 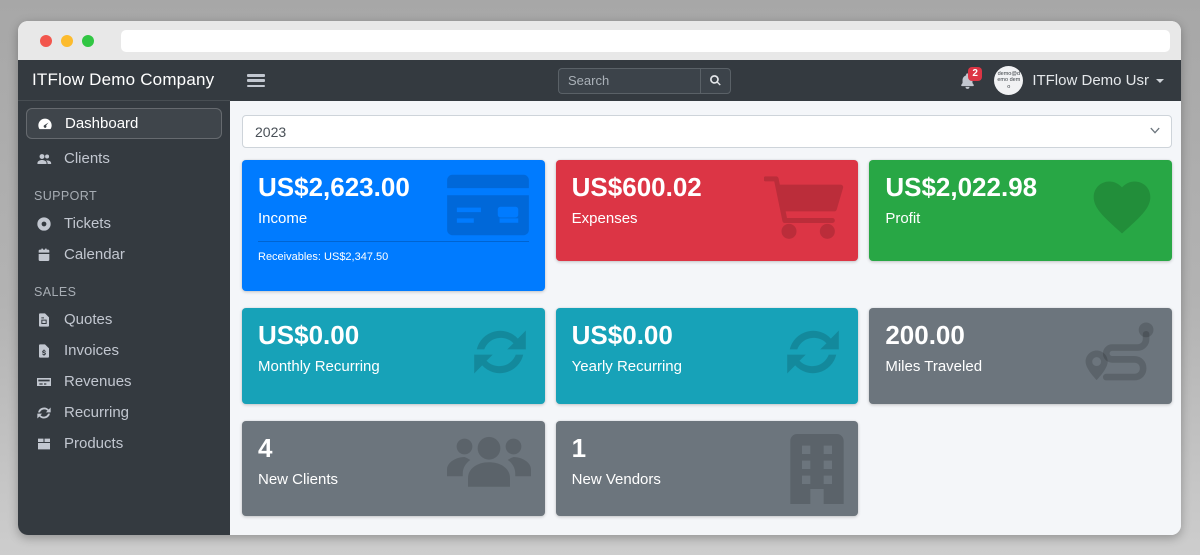 I want to click on url-bar, so click(x=645, y=40).